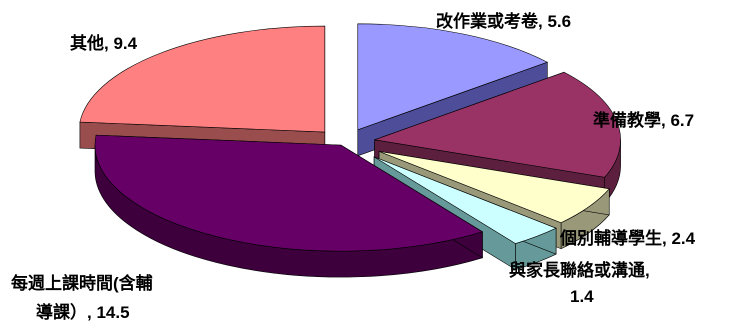 The width and height of the screenshot is (744, 329). What do you see at coordinates (104, 43) in the screenshot?
I see `label-other: 其他, 9.4` at bounding box center [104, 43].